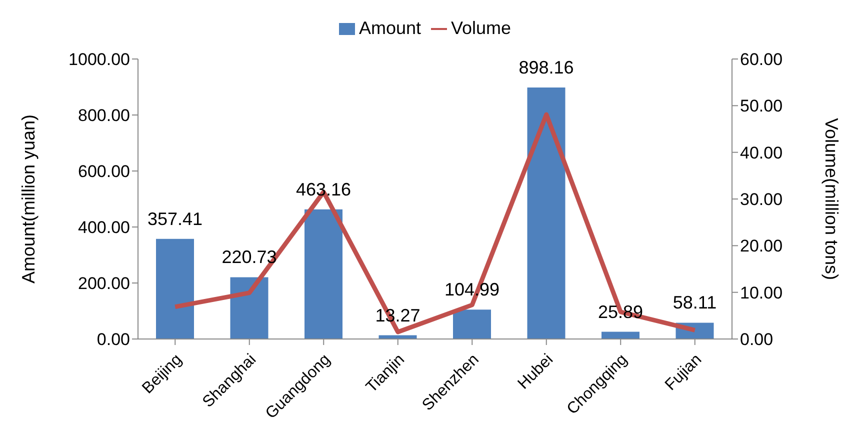 This screenshot has height=447, width=860. Describe the element at coordinates (832, 199) in the screenshot. I see `y2-axis-title: Volume(million tons)` at that location.